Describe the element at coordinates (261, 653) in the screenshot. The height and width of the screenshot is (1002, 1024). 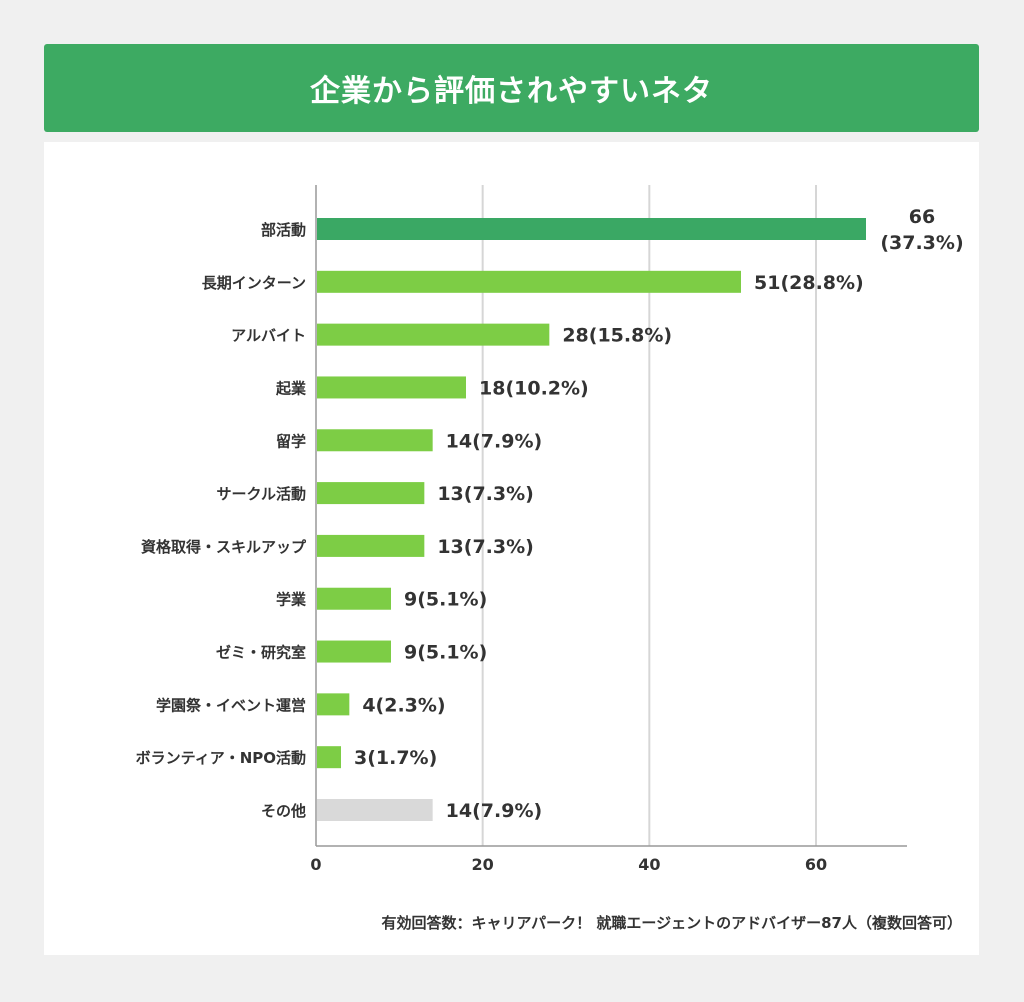
I see `category-label: ゼミ・研究室` at that location.